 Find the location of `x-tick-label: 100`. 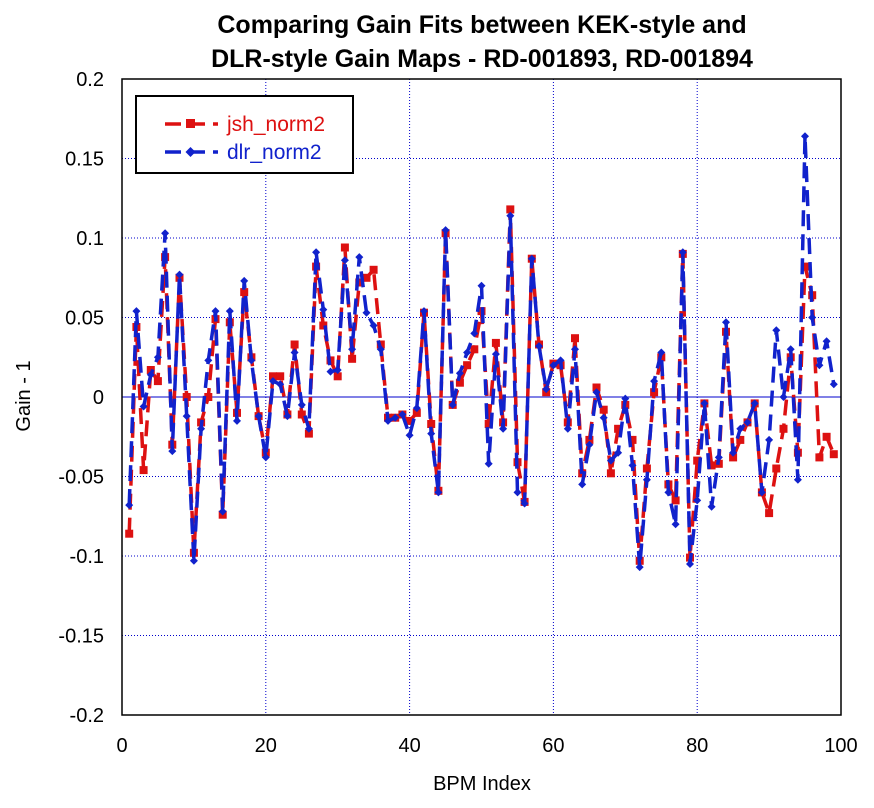

x-tick-label: 100 is located at coordinates (840, 746).